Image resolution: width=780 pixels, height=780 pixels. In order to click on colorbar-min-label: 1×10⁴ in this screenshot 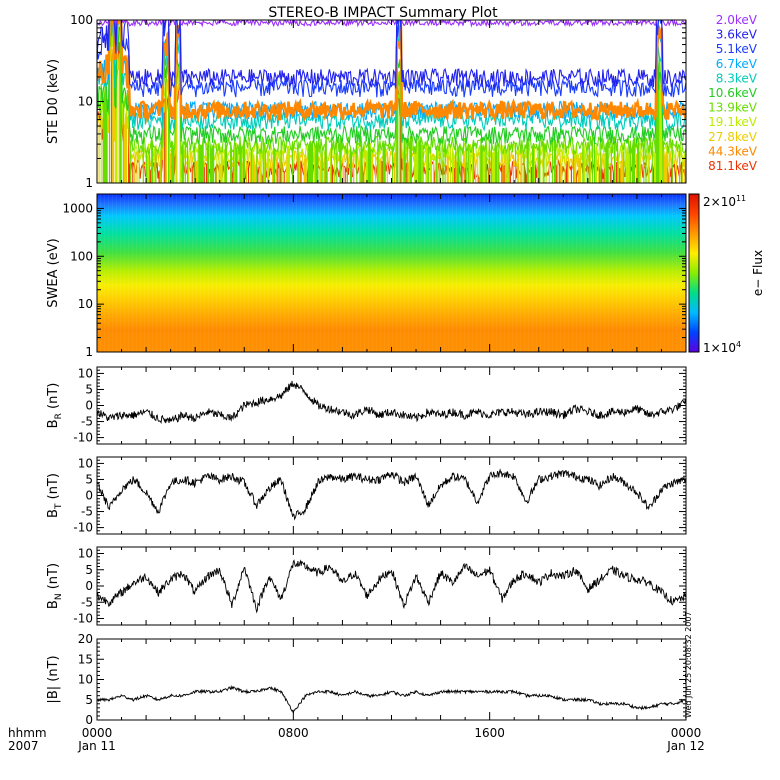, I will do `click(722, 347)`.